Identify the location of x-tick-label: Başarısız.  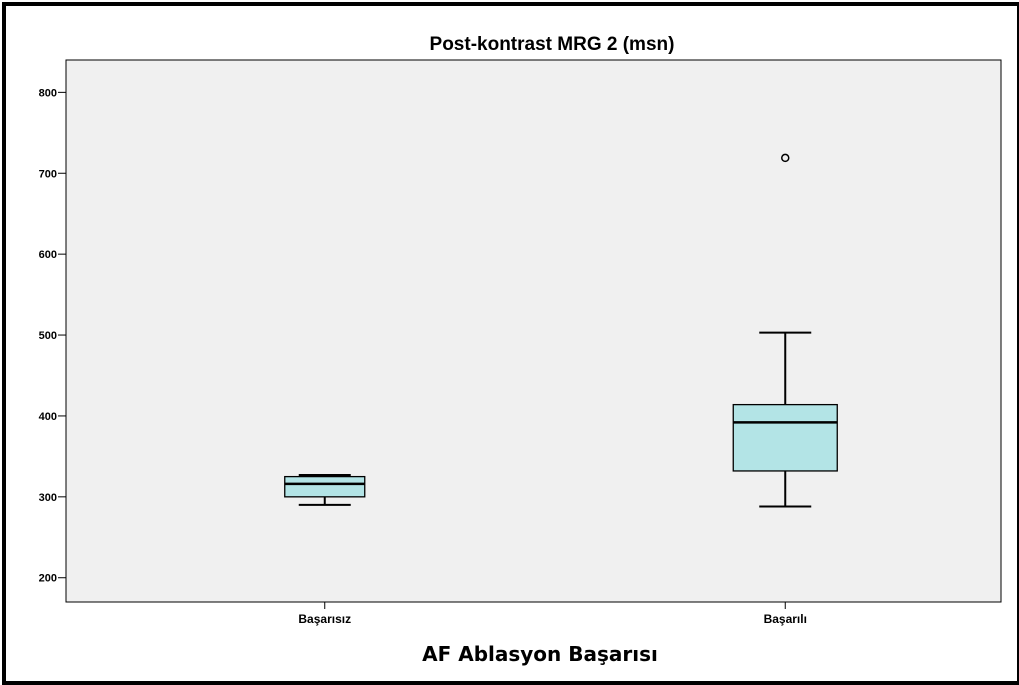
(324, 619).